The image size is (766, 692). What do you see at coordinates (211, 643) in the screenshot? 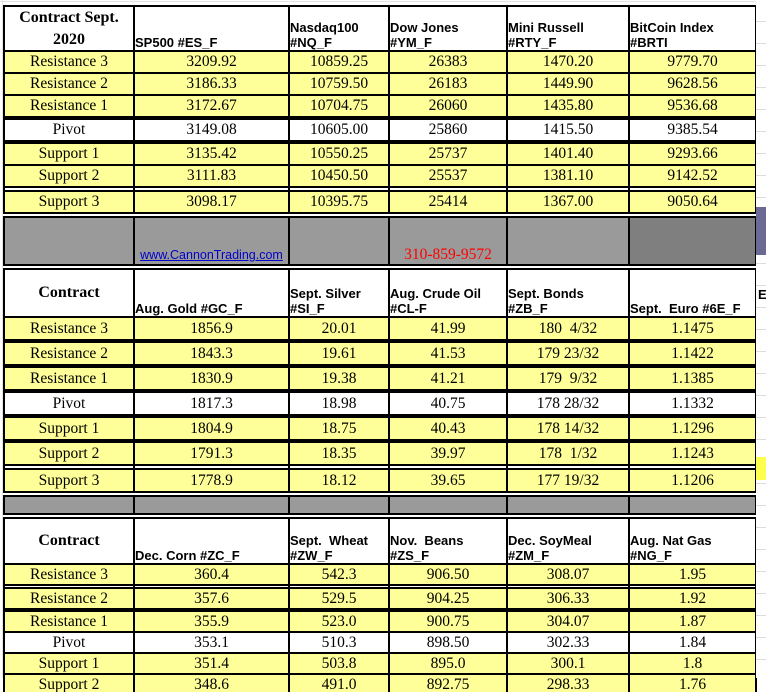
I see `value-cell: 353.1` at bounding box center [211, 643].